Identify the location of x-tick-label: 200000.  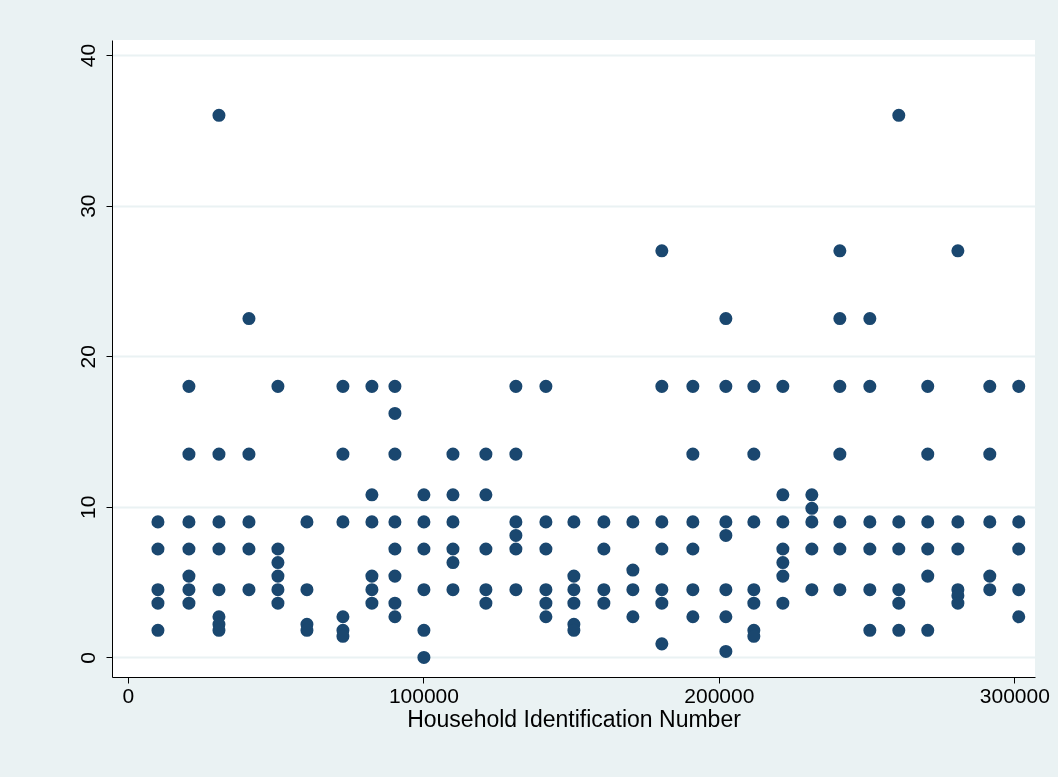
(719, 695).